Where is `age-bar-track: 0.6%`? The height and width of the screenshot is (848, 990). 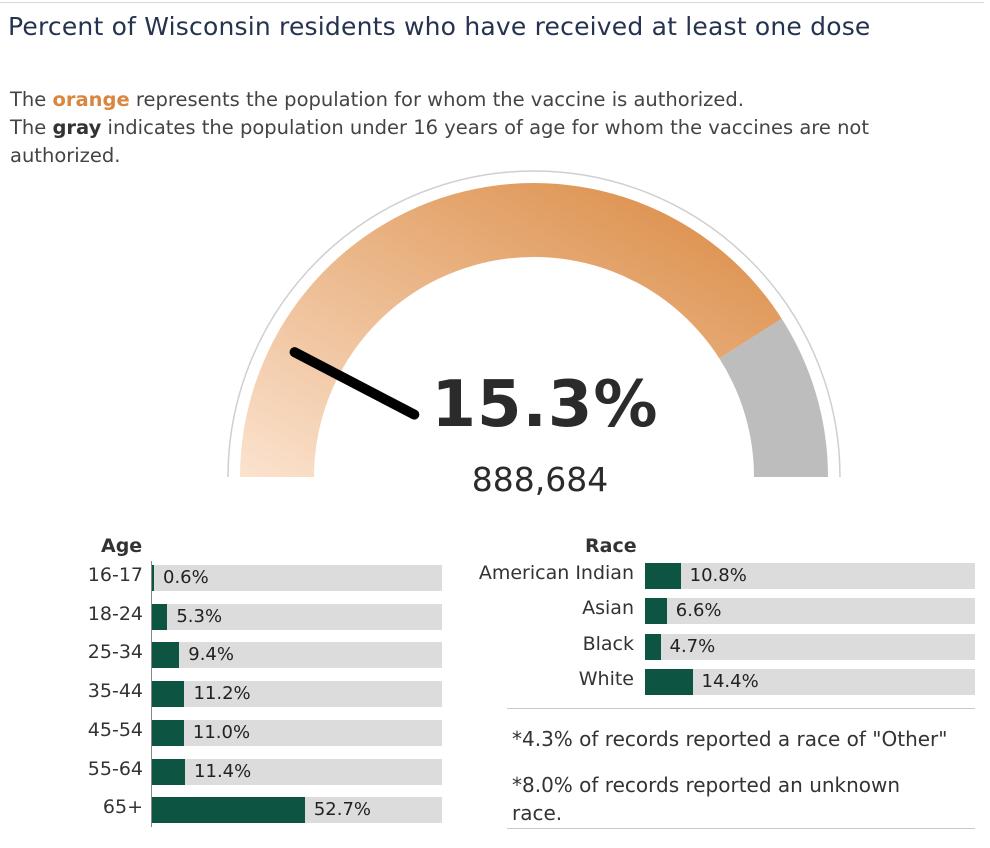
age-bar-track: 0.6% is located at coordinates (297, 578).